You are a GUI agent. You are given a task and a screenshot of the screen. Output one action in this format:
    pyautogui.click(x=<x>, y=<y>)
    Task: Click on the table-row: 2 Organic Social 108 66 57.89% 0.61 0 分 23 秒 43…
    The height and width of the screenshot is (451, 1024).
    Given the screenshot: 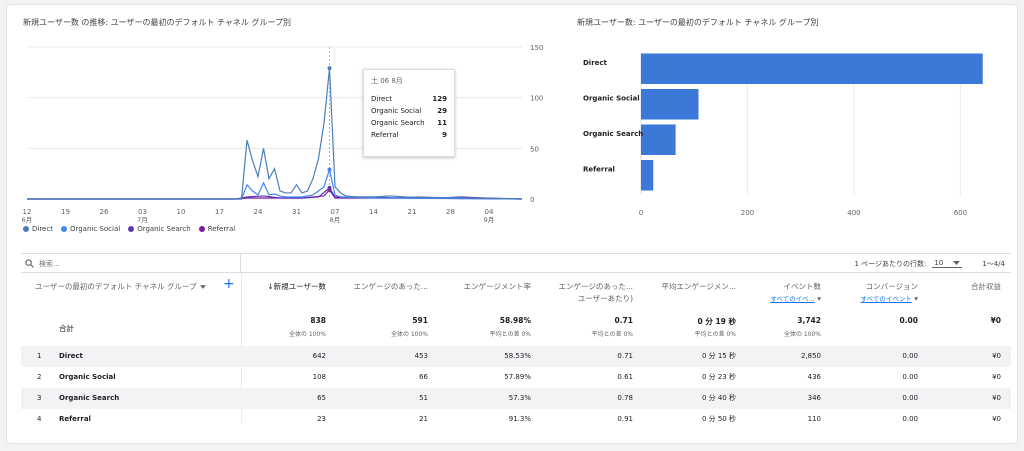 What is the action you would take?
    pyautogui.click(x=516, y=377)
    